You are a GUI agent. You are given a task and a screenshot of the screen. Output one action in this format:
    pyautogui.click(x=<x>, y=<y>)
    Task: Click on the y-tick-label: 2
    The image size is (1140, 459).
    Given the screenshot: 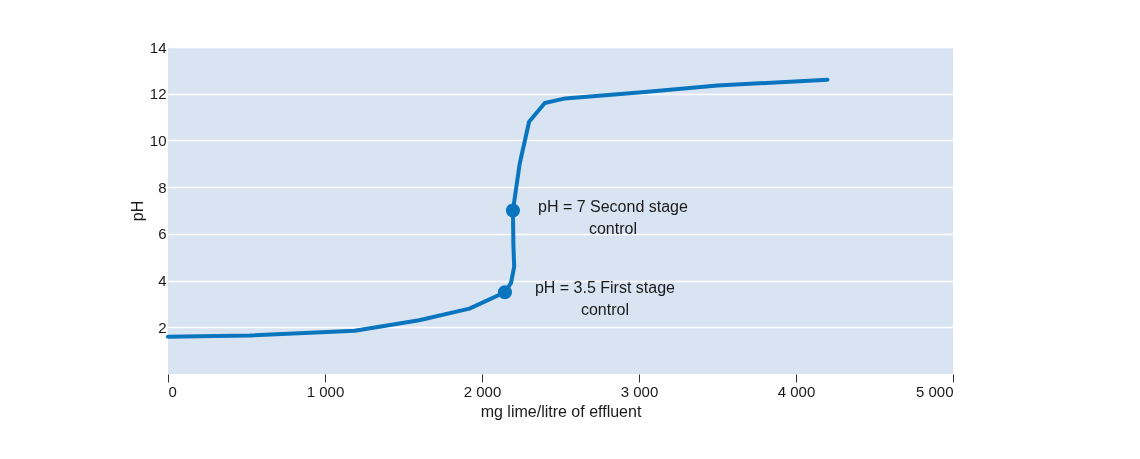 What is the action you would take?
    pyautogui.click(x=162, y=327)
    